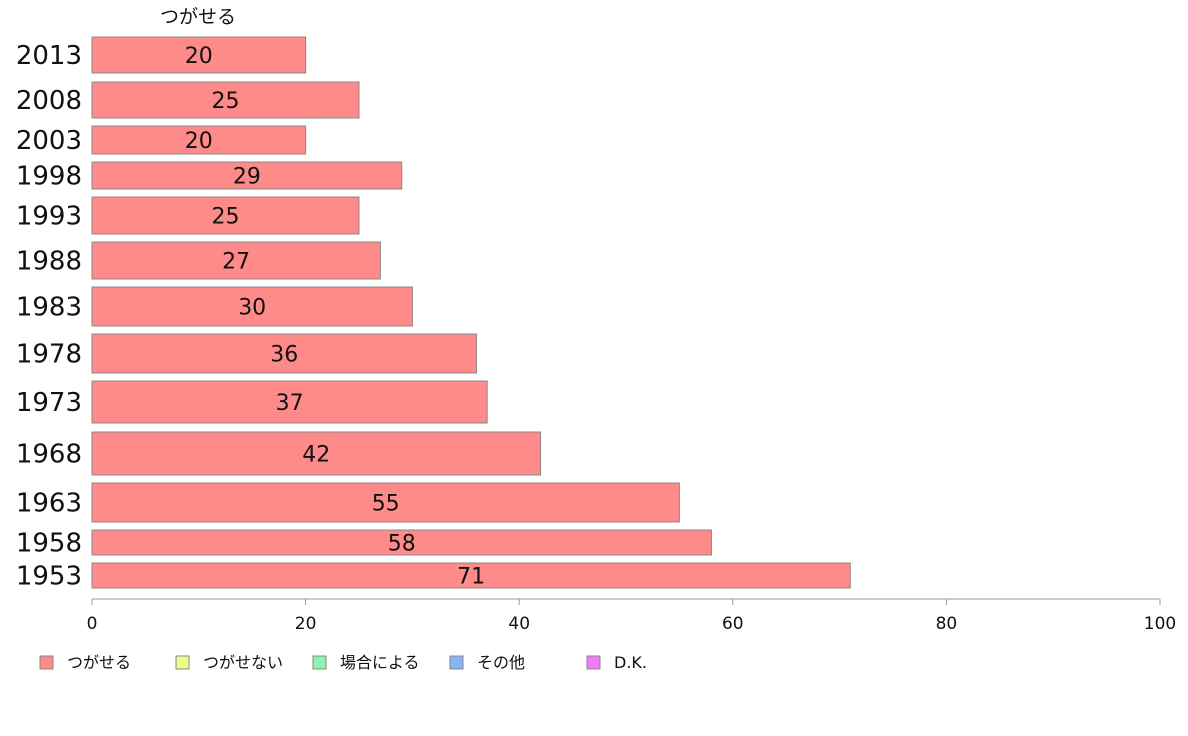 This screenshot has height=736, width=1188. Describe the element at coordinates (49, 217) in the screenshot. I see `category-label: 1993` at that location.